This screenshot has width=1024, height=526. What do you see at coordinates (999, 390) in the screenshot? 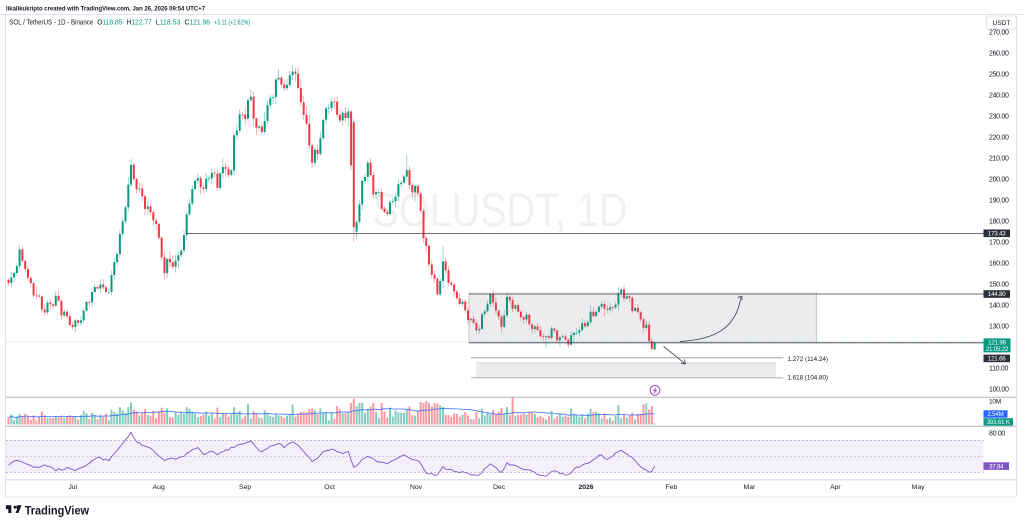
I see `svg-text: 100.00` at bounding box center [999, 390].